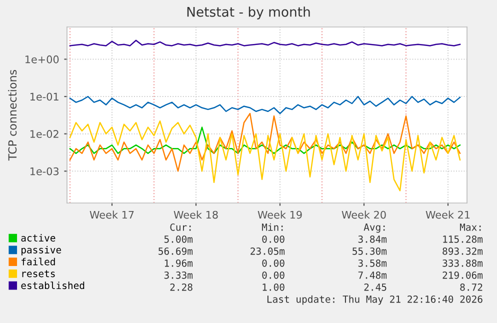 The height and width of the screenshot is (323, 497). What do you see at coordinates (248, 13) in the screenshot?
I see `chart-title: Netstat - by month` at bounding box center [248, 13].